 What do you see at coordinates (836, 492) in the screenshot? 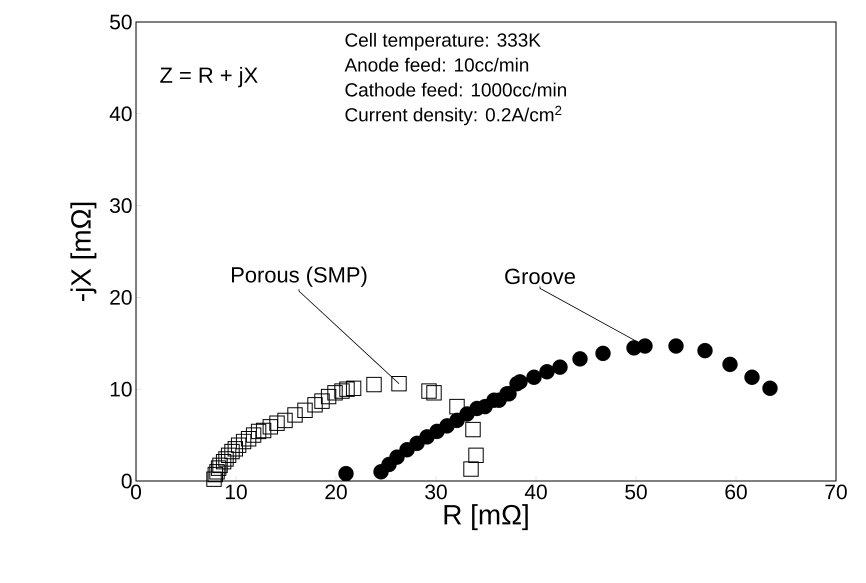
I see `x-tick-label: 70` at bounding box center [836, 492].